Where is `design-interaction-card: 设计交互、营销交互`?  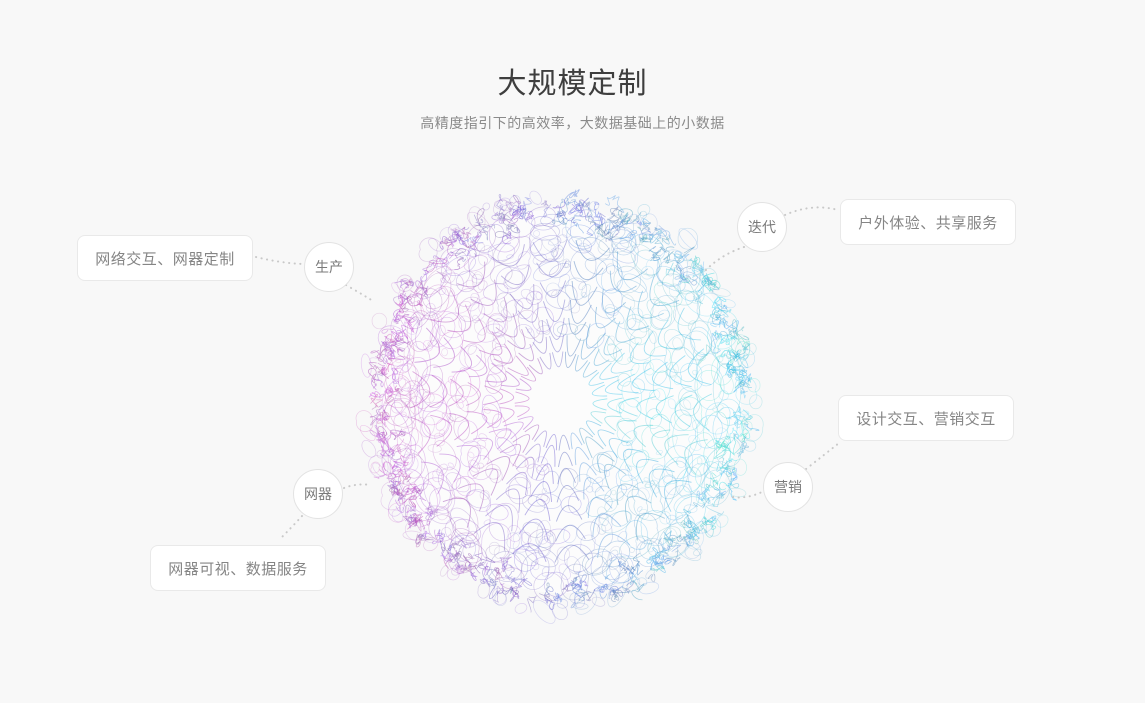
design-interaction-card: 设计交互、营销交互 is located at coordinates (926, 418).